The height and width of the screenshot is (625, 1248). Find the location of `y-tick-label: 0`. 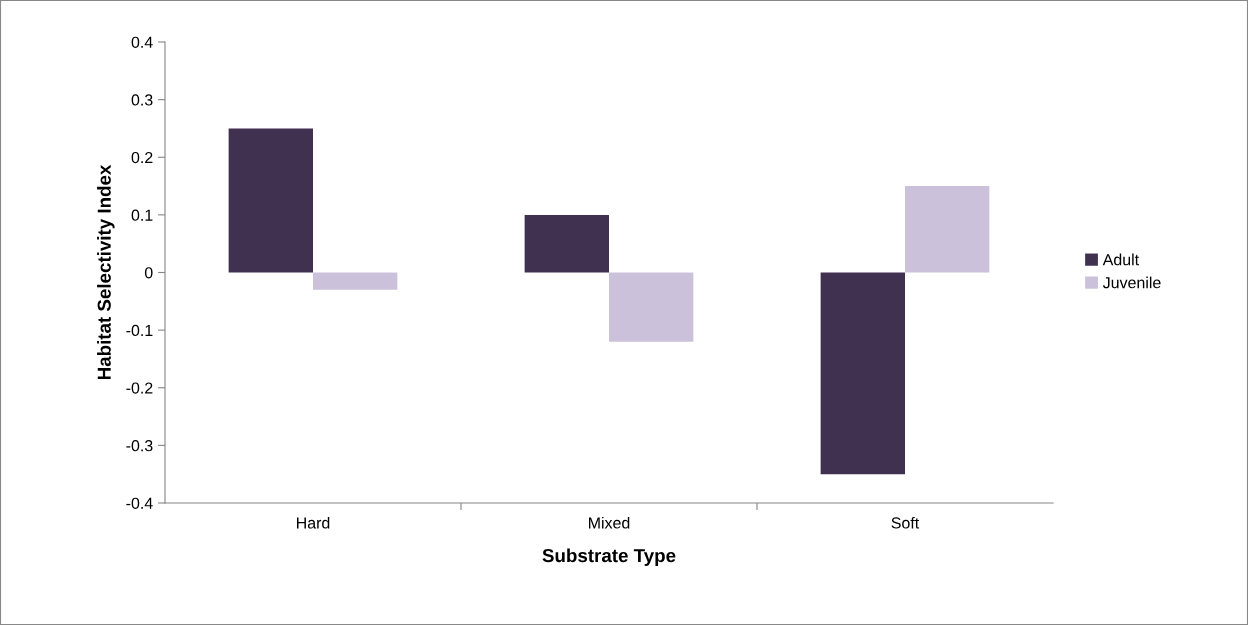

y-tick-label: 0 is located at coordinates (148, 273).